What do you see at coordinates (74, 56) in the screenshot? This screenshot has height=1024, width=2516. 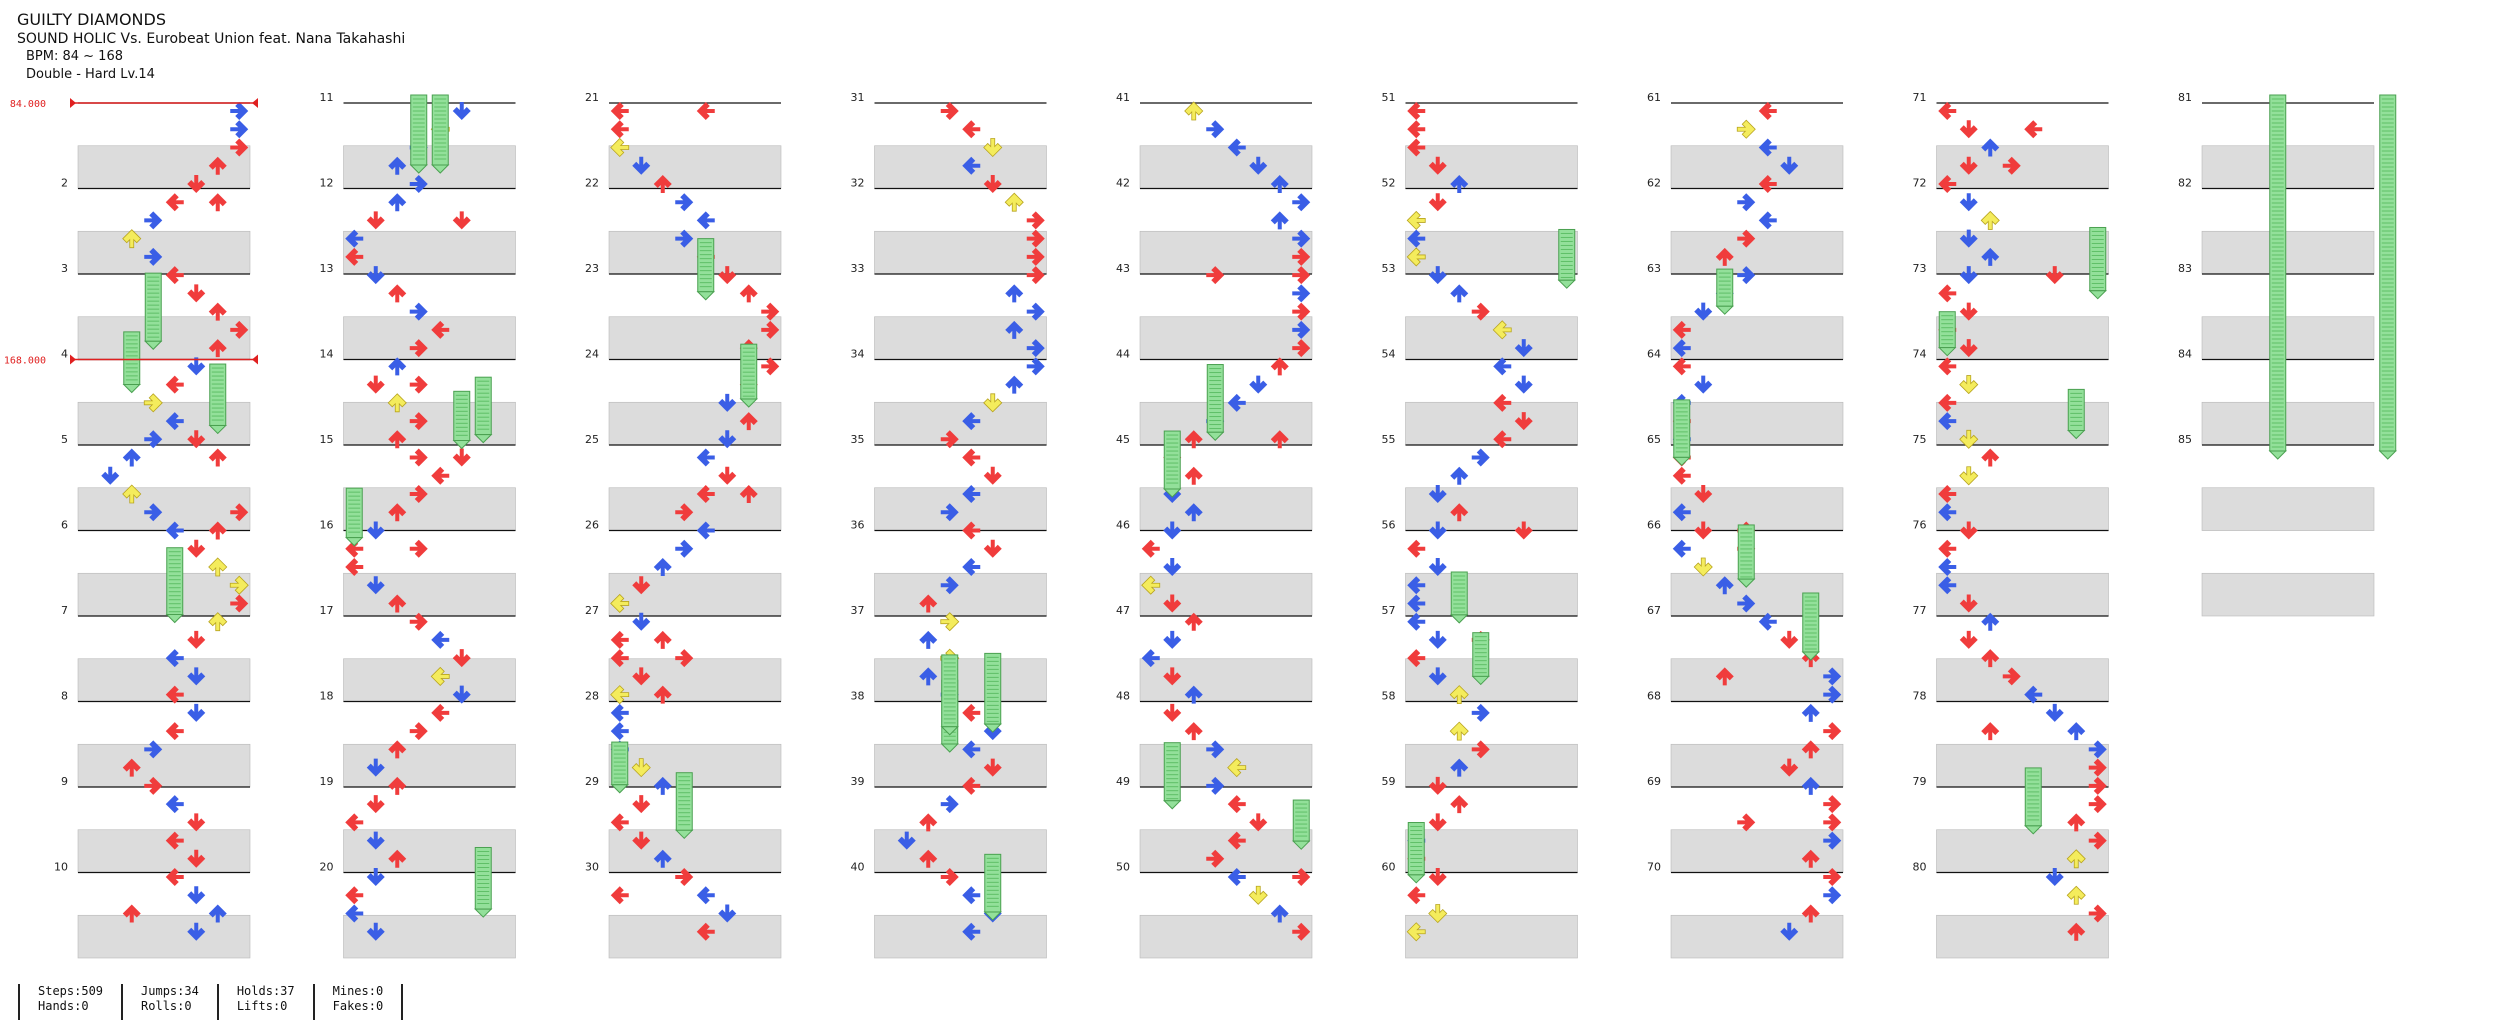 I see `song-bpm: BPM: 84 ~ 168` at bounding box center [74, 56].